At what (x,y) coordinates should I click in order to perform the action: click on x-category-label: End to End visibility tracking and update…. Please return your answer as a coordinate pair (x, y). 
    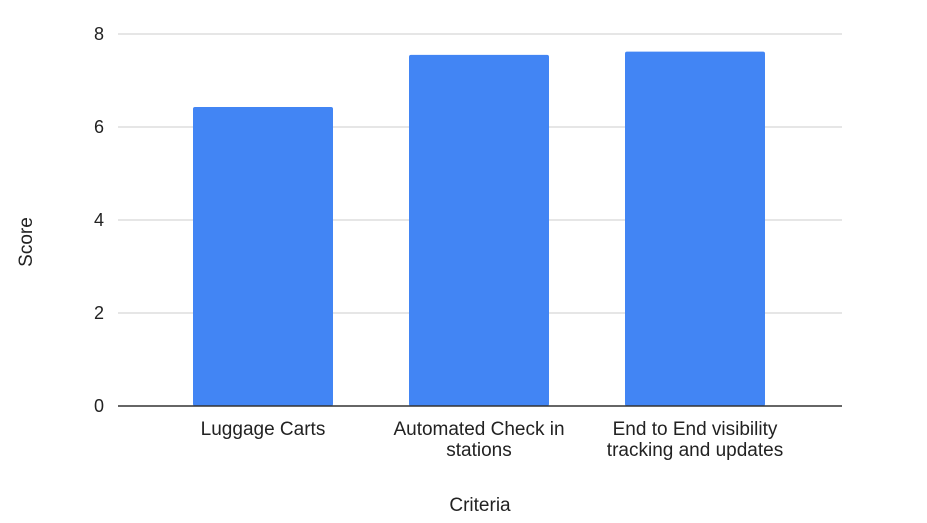
    Looking at the image, I should click on (695, 440).